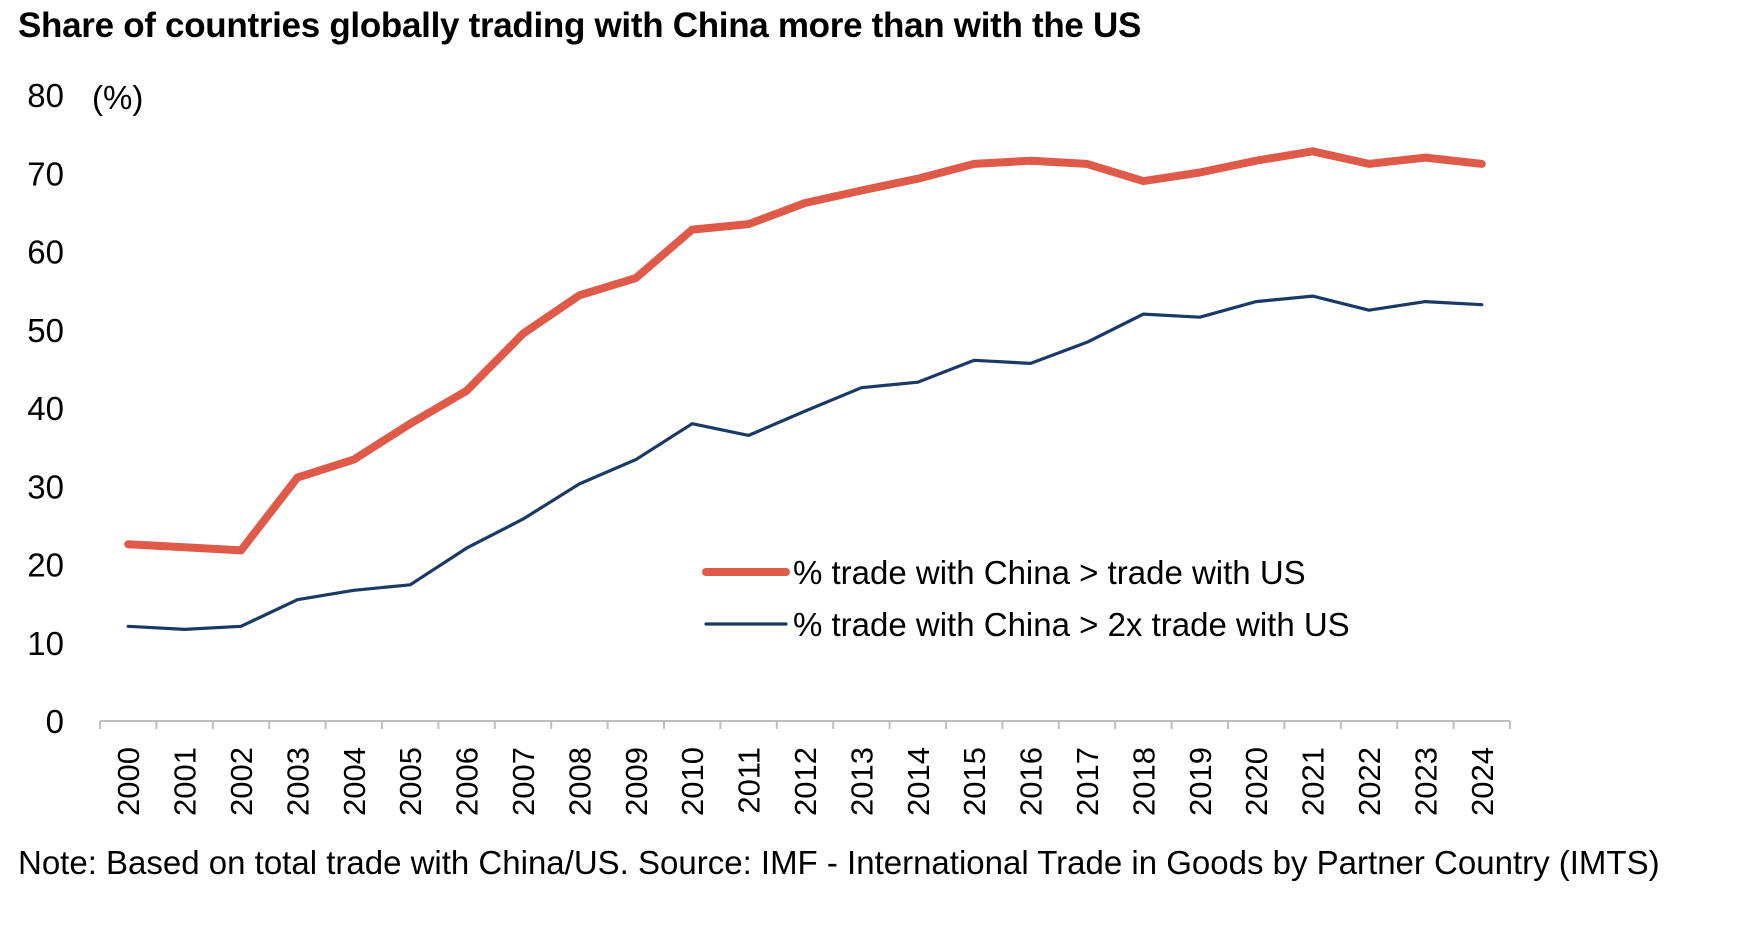 The image size is (1738, 938). I want to click on y-tick-label: 30, so click(45, 486).